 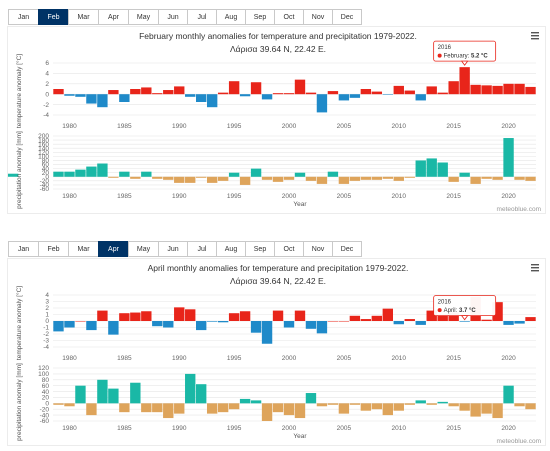 I want to click on precipitation-bar-2019, so click(x=497, y=411).